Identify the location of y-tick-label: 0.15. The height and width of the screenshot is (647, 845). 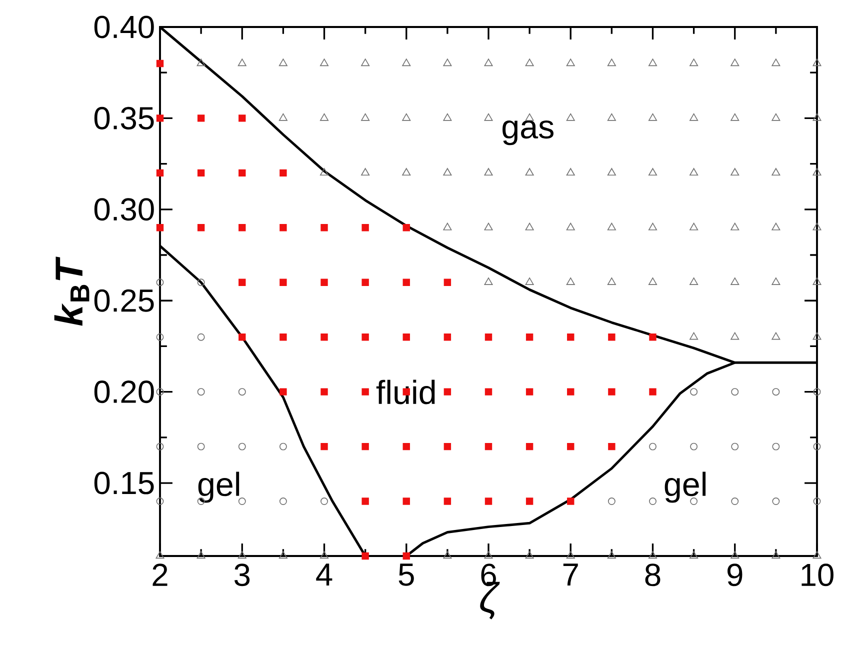
(124, 483).